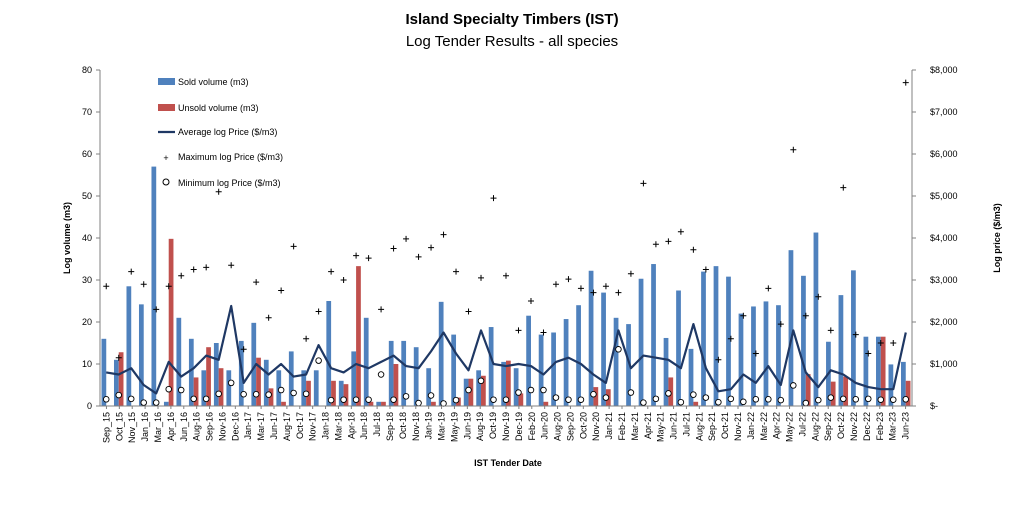 The width and height of the screenshot is (1024, 507). What do you see at coordinates (648, 425) in the screenshot?
I see `x-tick-label: Apr-21` at bounding box center [648, 425].